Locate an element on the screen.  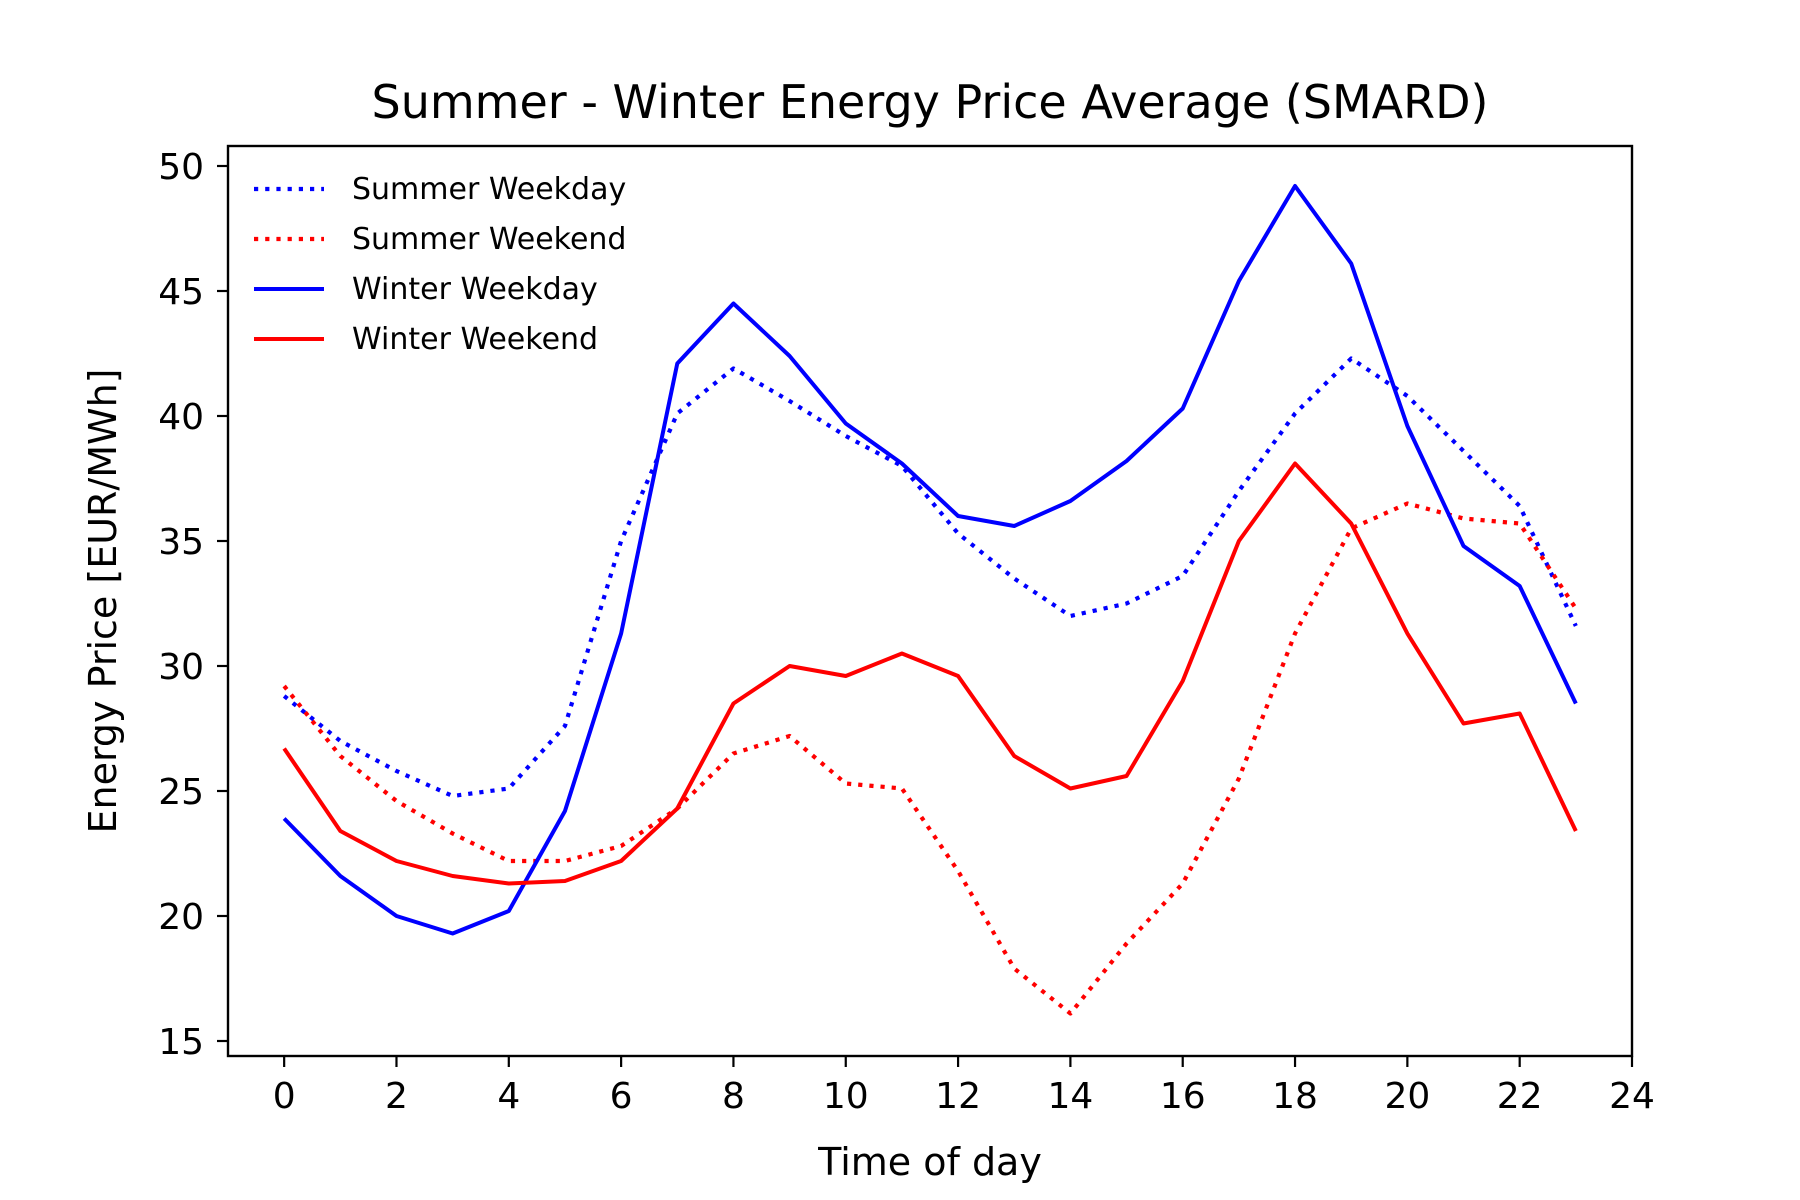
legend-label: Winter Weekend is located at coordinates (475, 339).